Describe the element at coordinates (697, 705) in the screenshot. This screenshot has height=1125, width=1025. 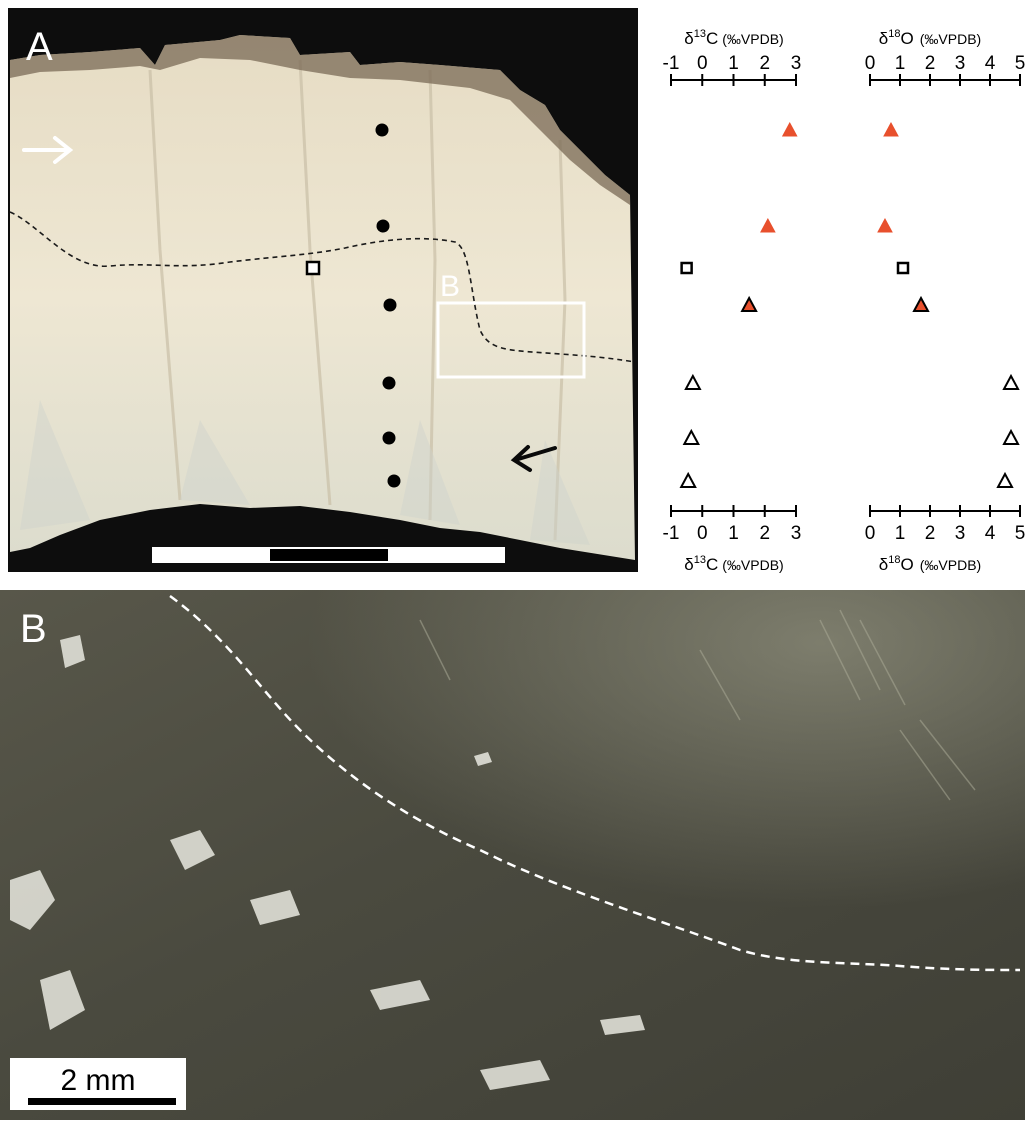
I see `fibrous-crystals` at that location.